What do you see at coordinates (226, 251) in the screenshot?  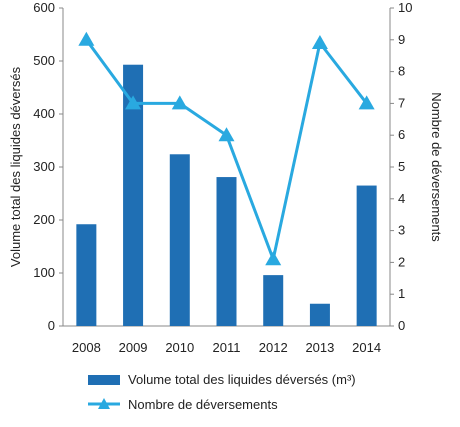 I see `bar-2011` at bounding box center [226, 251].